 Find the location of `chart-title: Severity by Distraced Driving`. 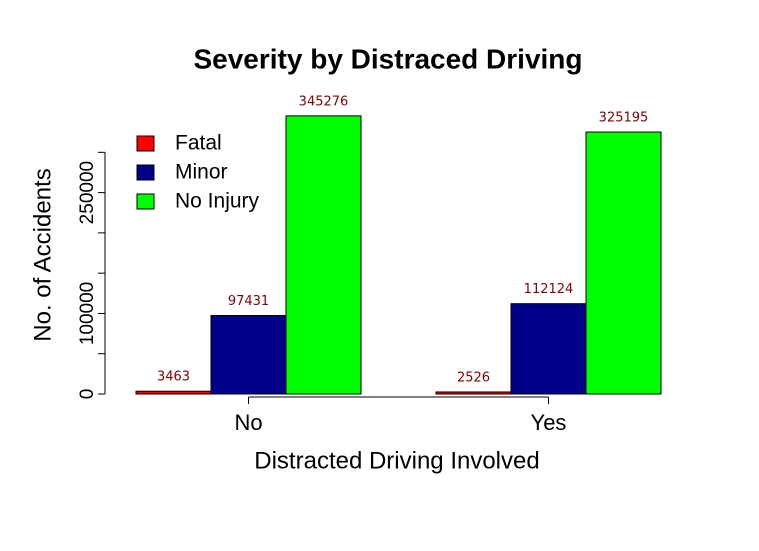

chart-title: Severity by Distraced Driving is located at coordinates (387, 58).